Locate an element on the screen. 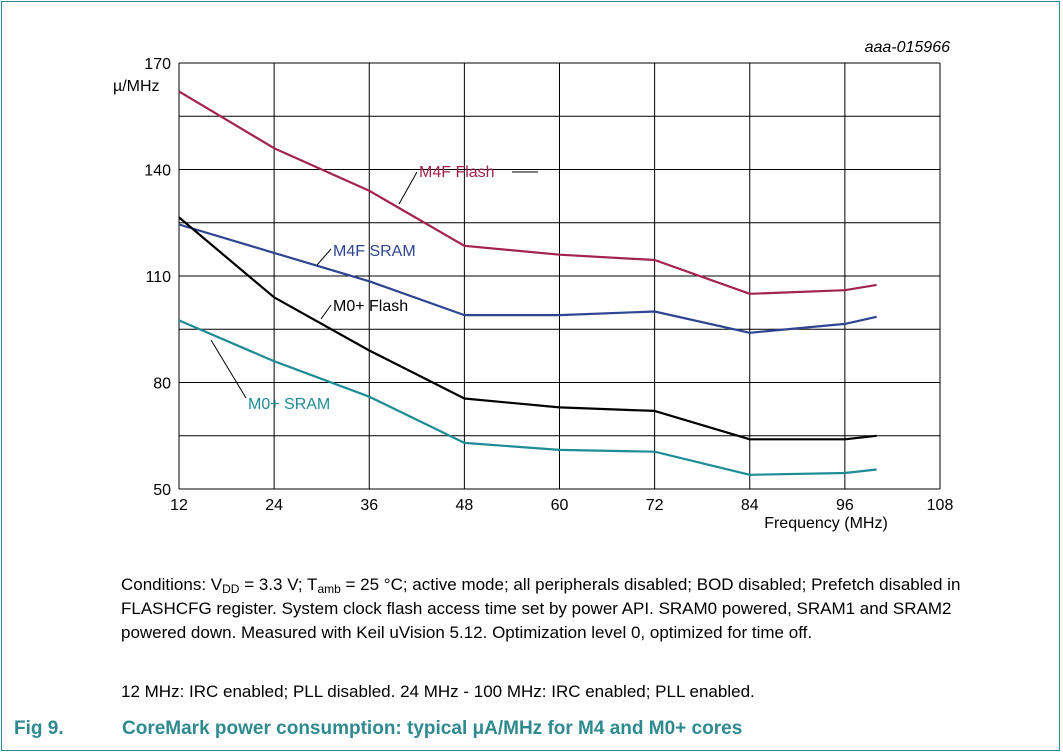  x-tick-label: 48 is located at coordinates (464, 505).